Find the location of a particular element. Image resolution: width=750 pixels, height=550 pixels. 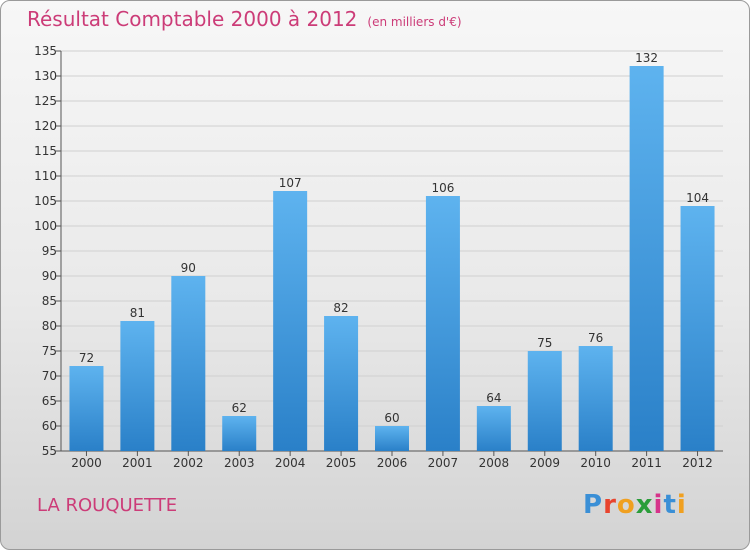

y-tick-label: 125 is located at coordinates (45, 101).